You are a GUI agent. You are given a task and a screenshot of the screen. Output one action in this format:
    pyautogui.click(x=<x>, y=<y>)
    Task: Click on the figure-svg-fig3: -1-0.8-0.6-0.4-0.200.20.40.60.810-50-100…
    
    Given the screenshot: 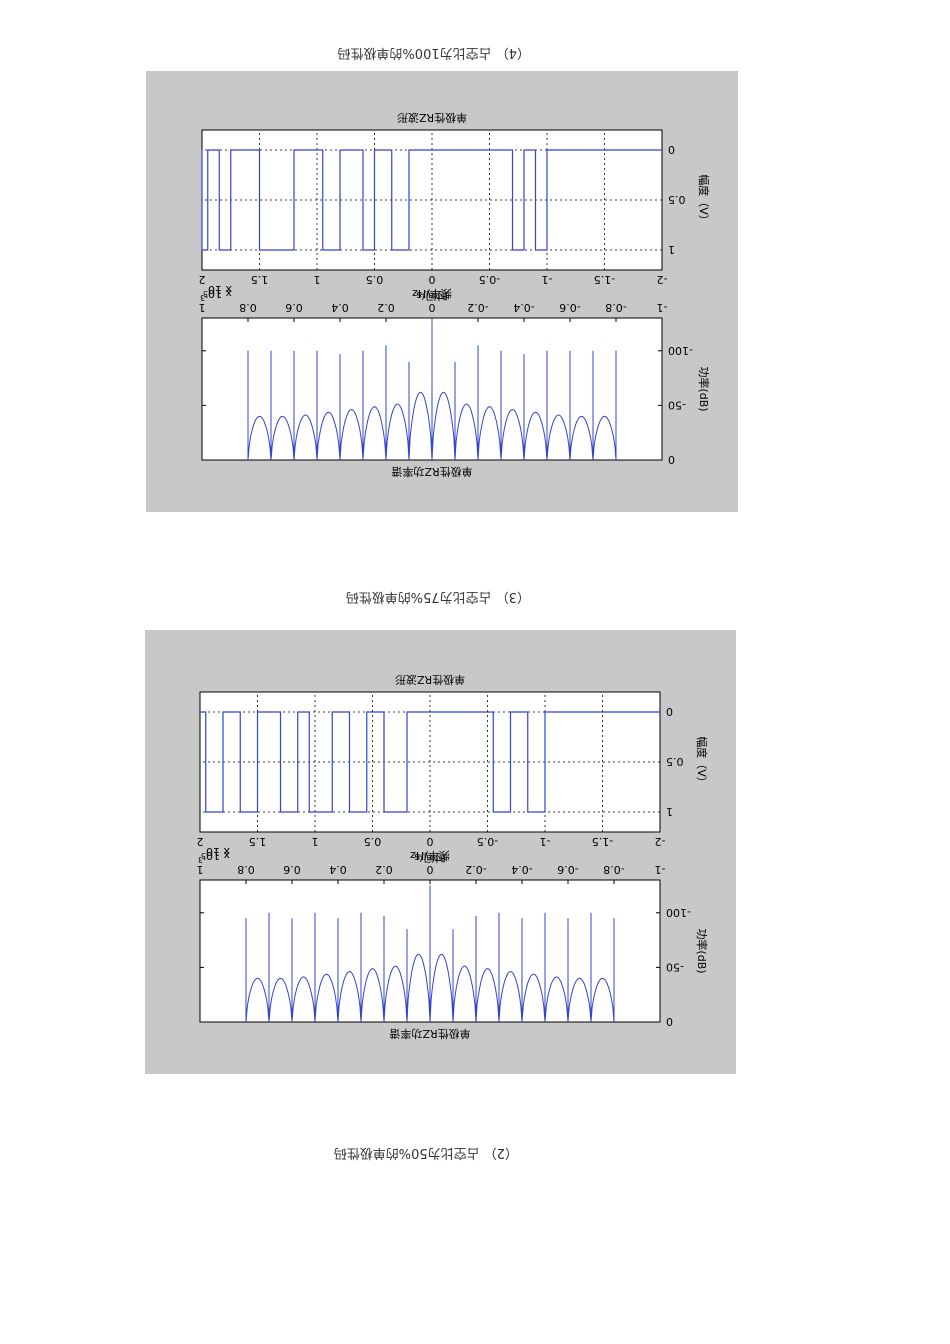 What is the action you would take?
    pyautogui.click(x=453, y=857)
    